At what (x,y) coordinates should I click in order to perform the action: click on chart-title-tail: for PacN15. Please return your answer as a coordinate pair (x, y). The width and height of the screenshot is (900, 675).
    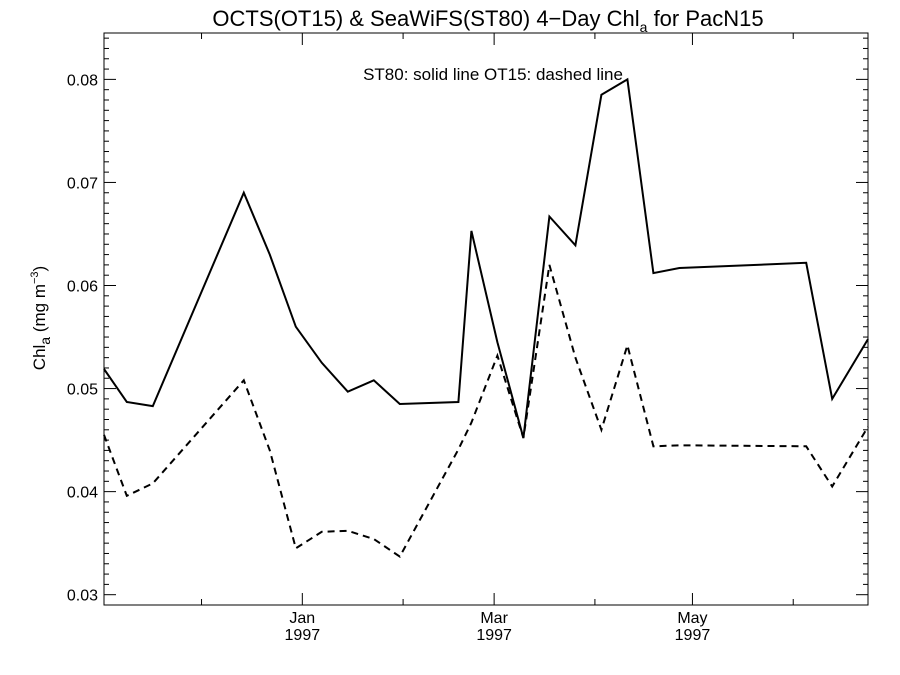
    Looking at the image, I should click on (705, 18).